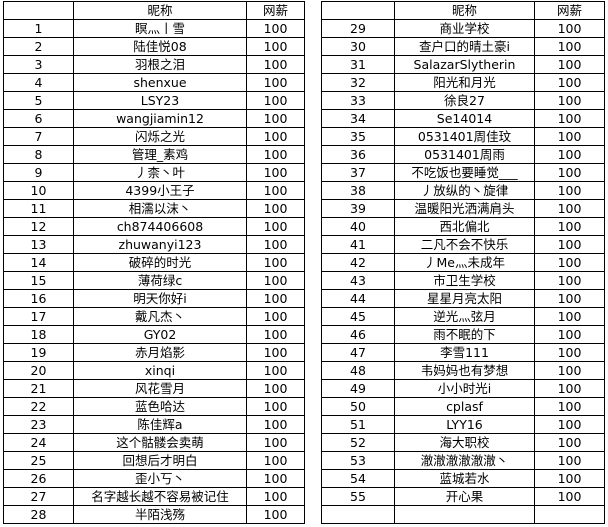 This screenshot has height=527, width=608. Describe the element at coordinates (38, 316) in the screenshot. I see `index-cell: 17` at that location.